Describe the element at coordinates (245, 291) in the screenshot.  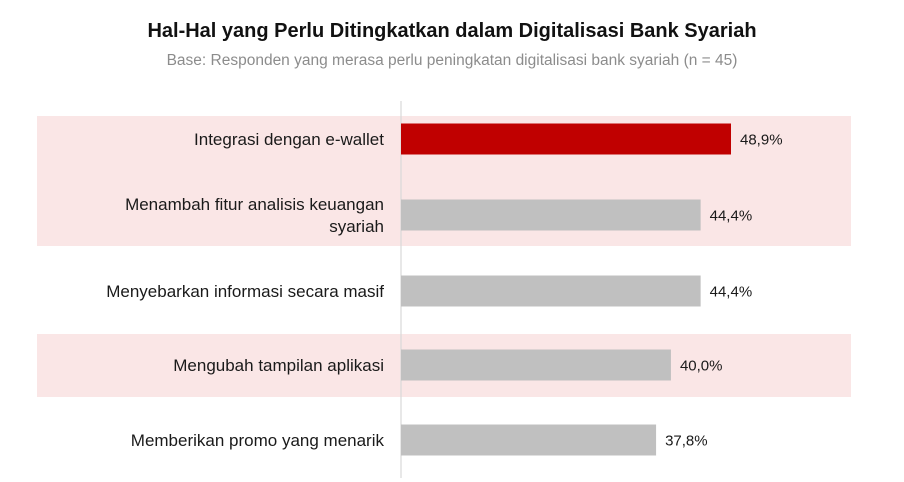
I see `category-label: Menyebarkan informasi secara masif` at that location.